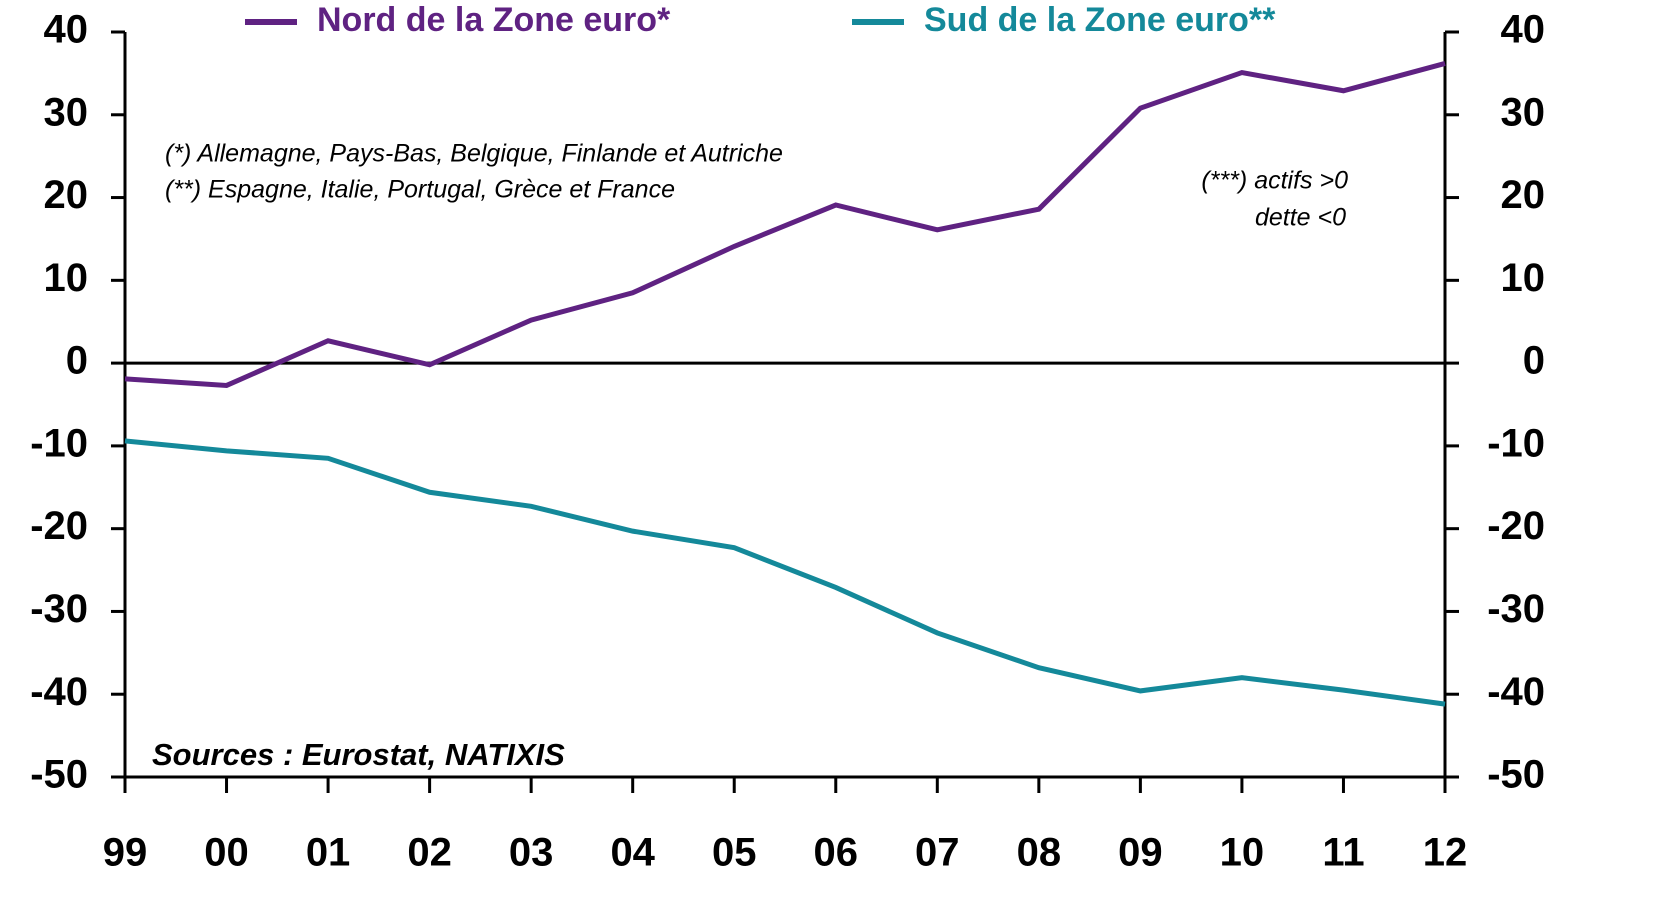 This screenshot has width=1653, height=923. What do you see at coordinates (1516, 692) in the screenshot?
I see `y2-tick-label: -40` at bounding box center [1516, 692].